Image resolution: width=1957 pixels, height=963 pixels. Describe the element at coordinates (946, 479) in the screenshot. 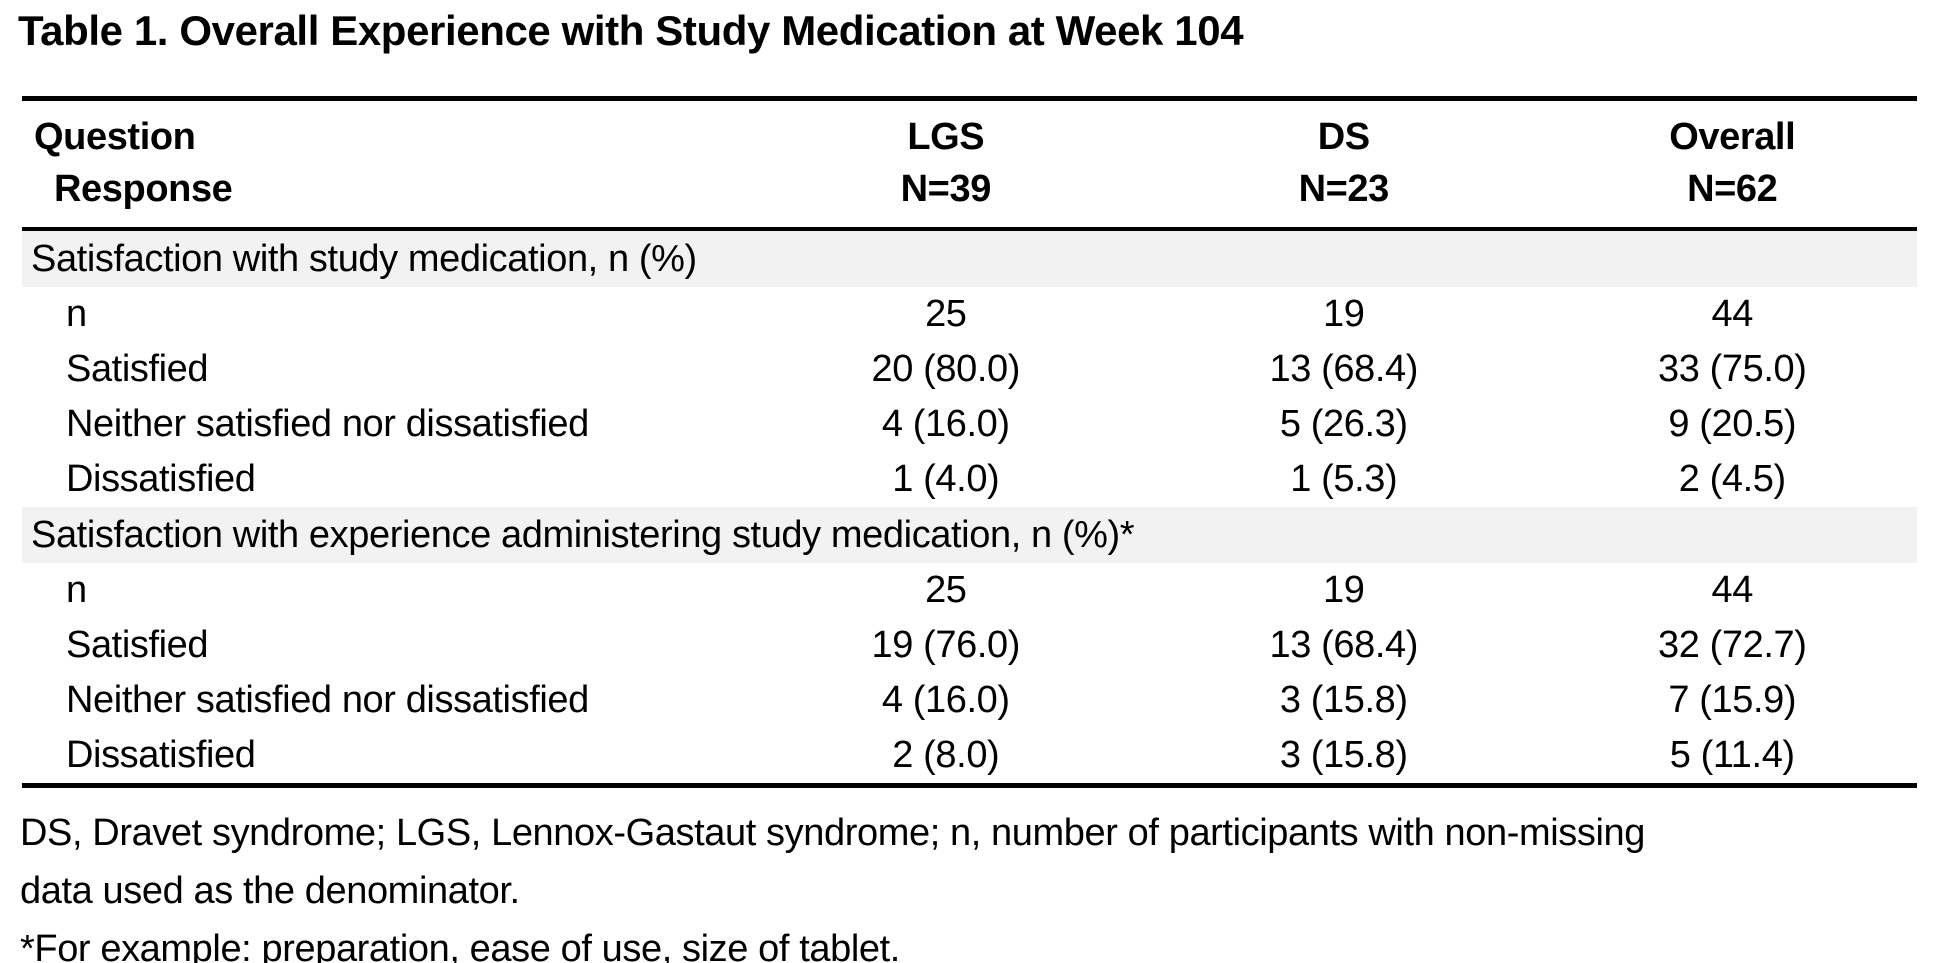

I see `cell-lgs: 1 (4.0)` at that location.